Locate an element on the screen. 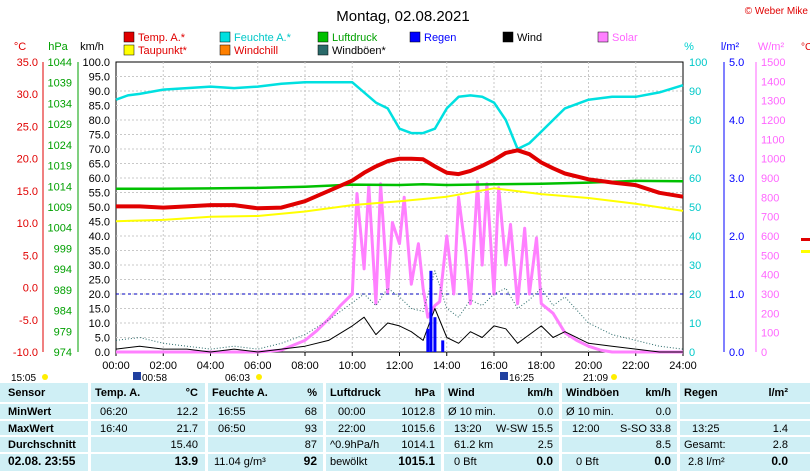 The width and height of the screenshot is (810, 471). rain-bar is located at coordinates (443, 346).